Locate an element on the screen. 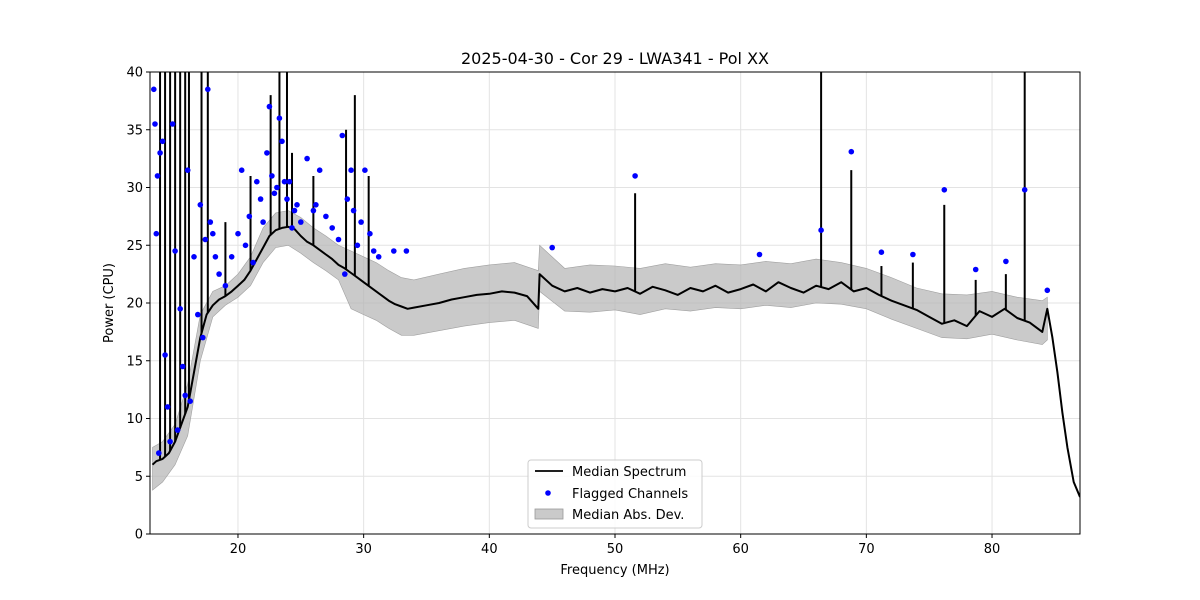  y-tick-label: 20 is located at coordinates (134, 304).